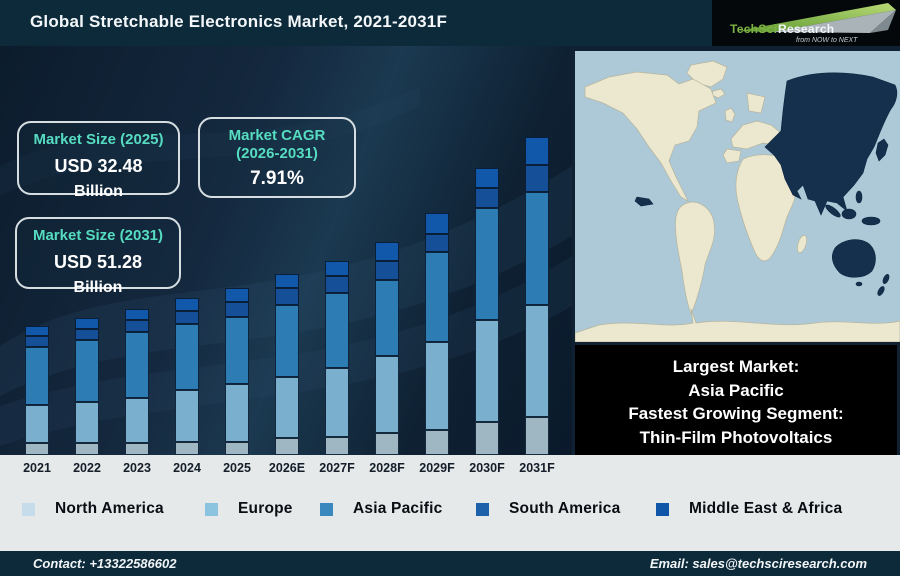 The image size is (900, 576). I want to click on box-value: USD 51.28, so click(98, 262).